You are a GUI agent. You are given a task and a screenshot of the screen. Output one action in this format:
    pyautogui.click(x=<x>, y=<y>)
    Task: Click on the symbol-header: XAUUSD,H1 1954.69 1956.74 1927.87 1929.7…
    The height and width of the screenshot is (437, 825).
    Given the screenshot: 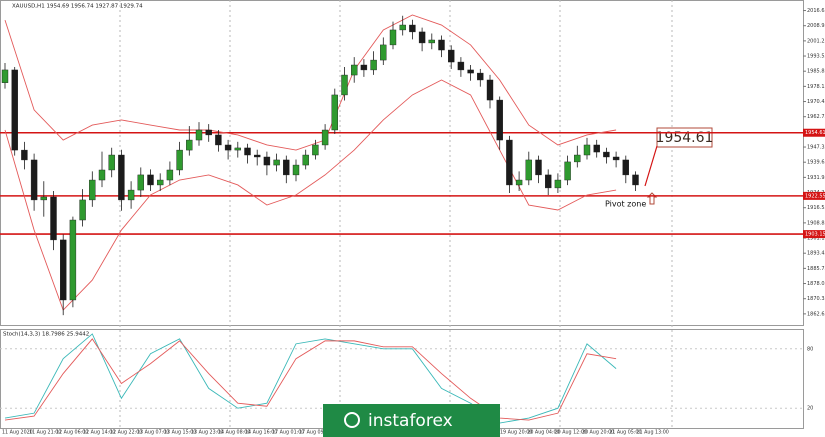 What is the action you would take?
    pyautogui.click(x=77, y=7)
    